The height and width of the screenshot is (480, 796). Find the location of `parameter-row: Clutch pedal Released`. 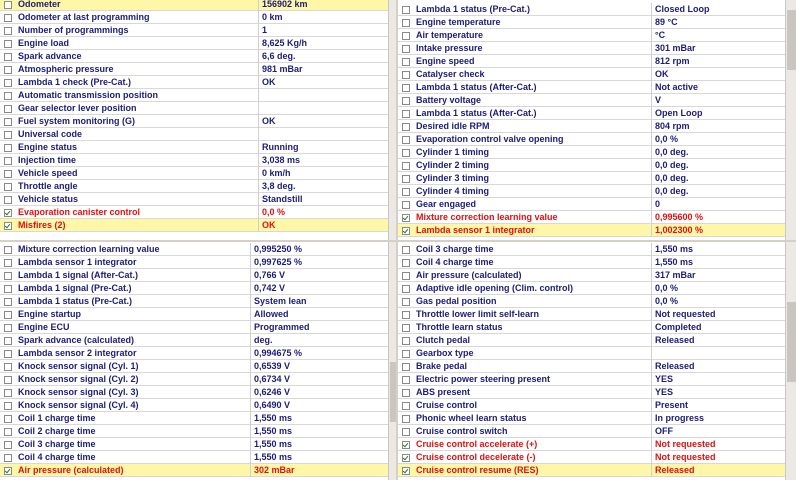

parameter-row: Clutch pedal Released is located at coordinates (591, 340).